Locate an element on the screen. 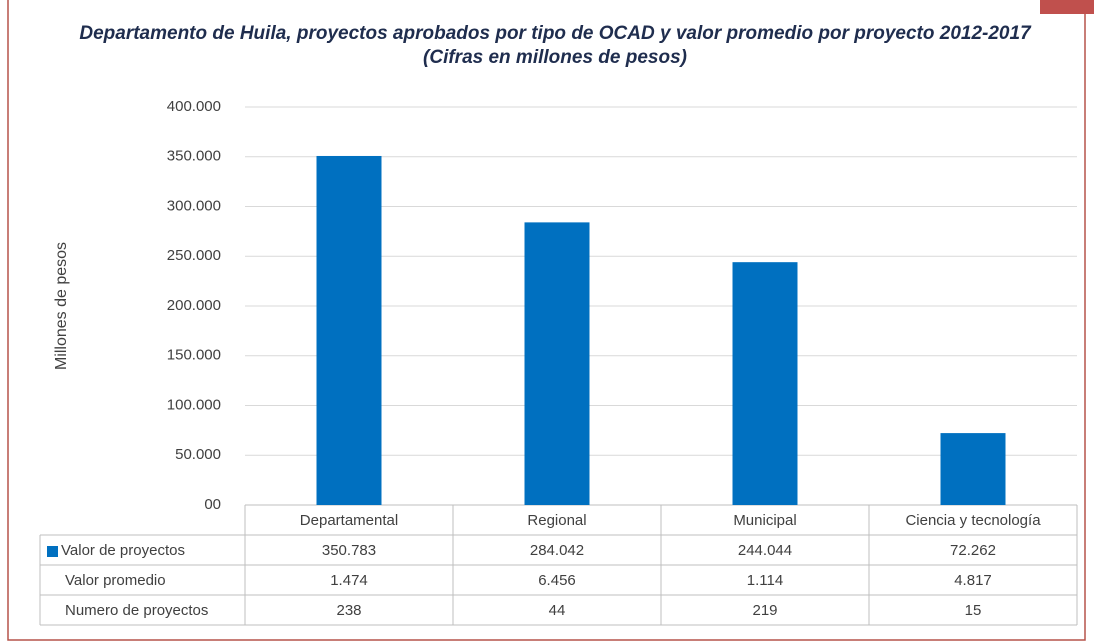  corner-tab is located at coordinates (1067, 7).